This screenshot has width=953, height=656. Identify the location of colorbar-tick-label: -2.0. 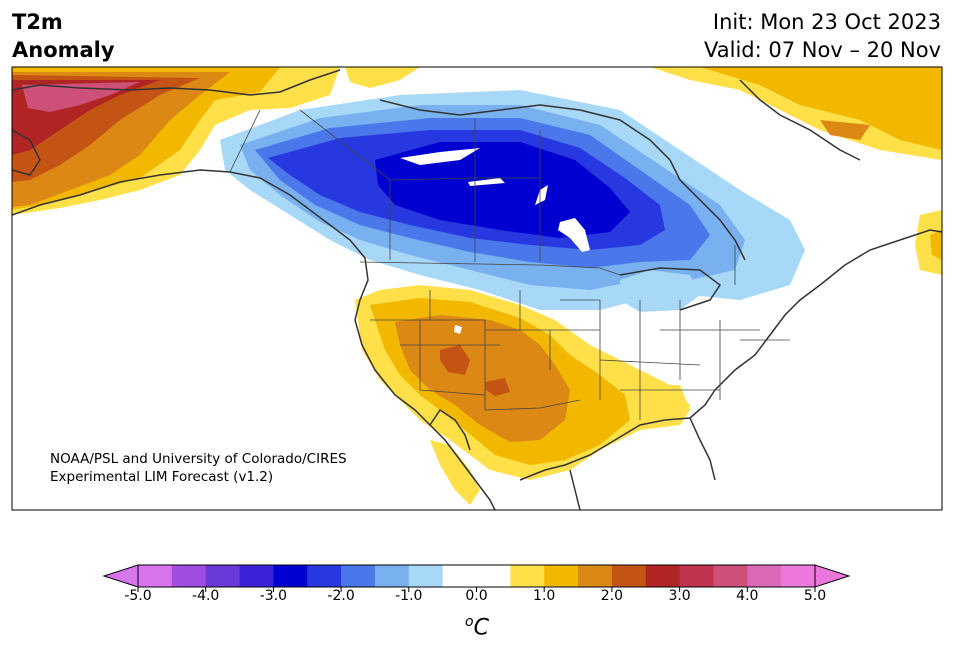
(341, 596).